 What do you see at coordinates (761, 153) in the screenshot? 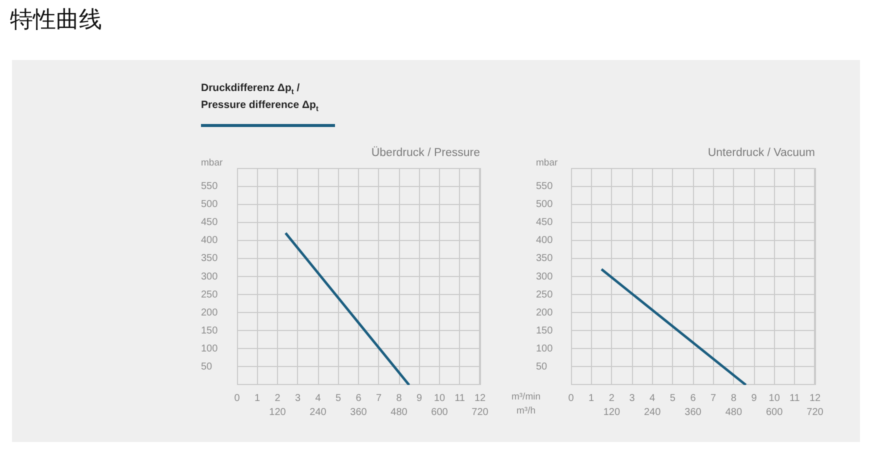
I see `chart-subtitle: Unterdruck / Vacuum` at bounding box center [761, 153].